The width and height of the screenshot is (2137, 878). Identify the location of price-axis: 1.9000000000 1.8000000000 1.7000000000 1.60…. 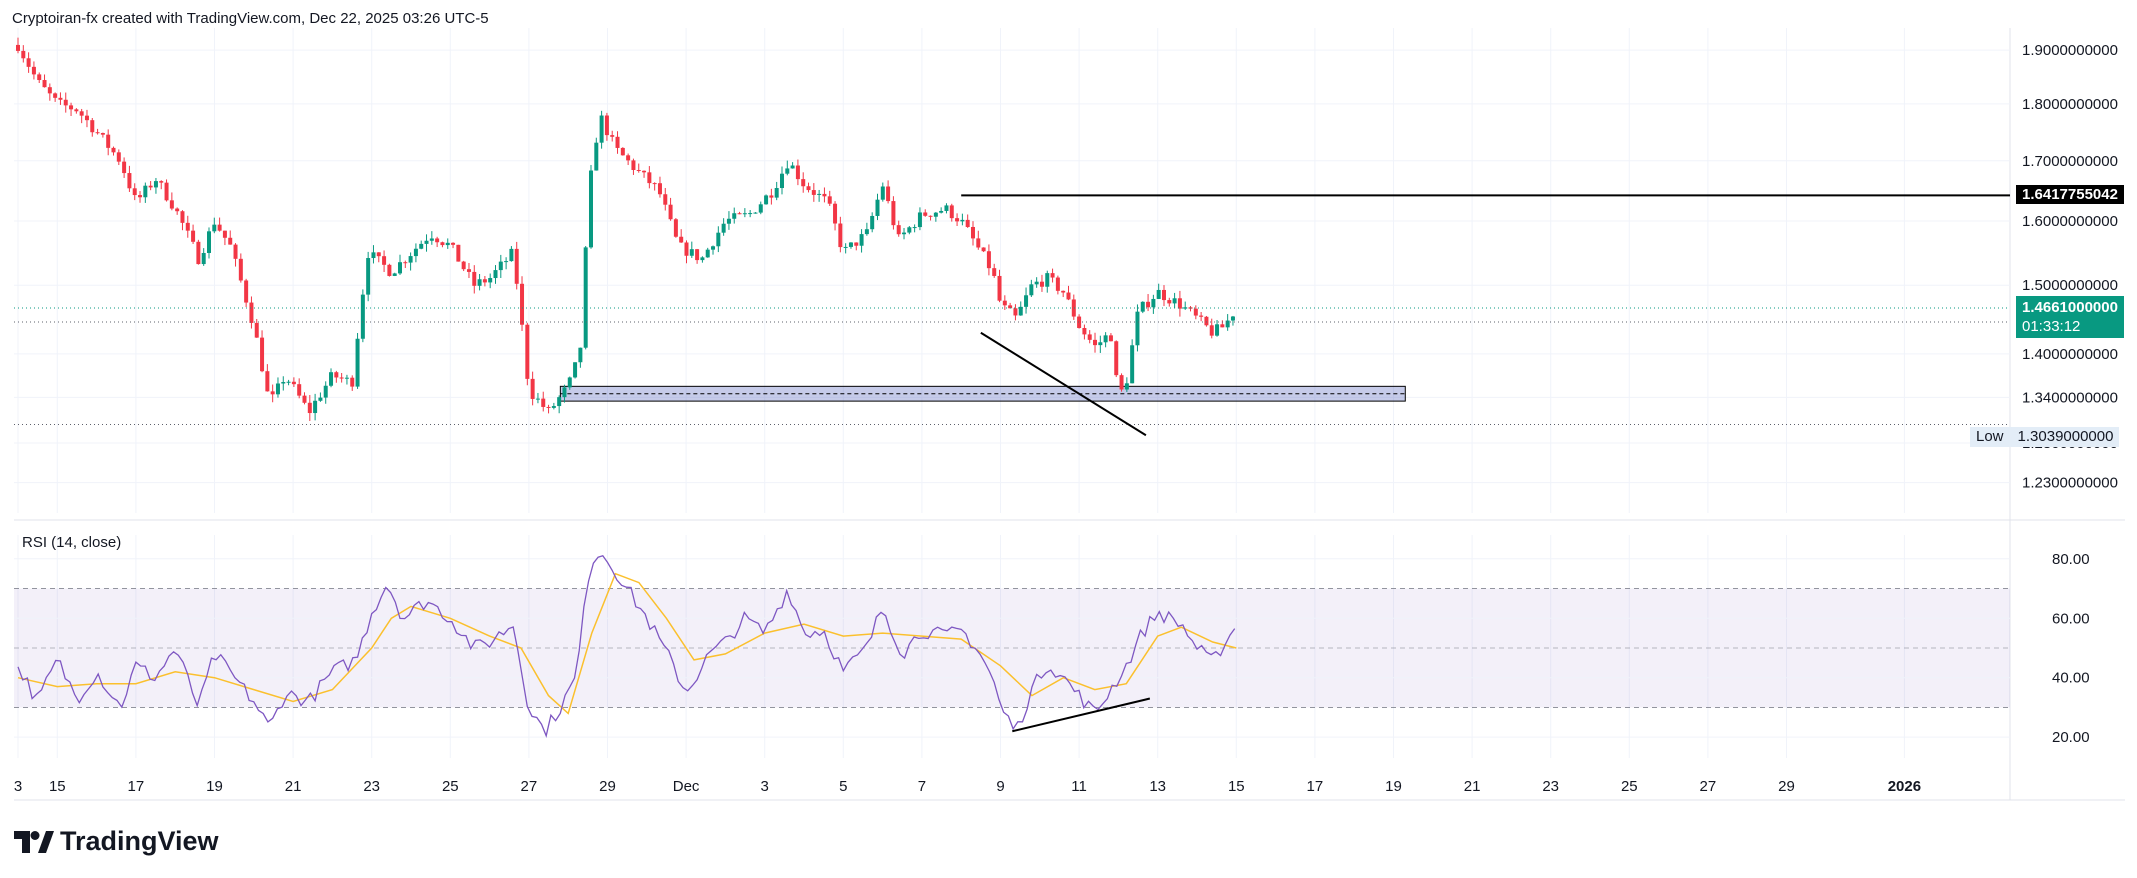
(2070, 266).